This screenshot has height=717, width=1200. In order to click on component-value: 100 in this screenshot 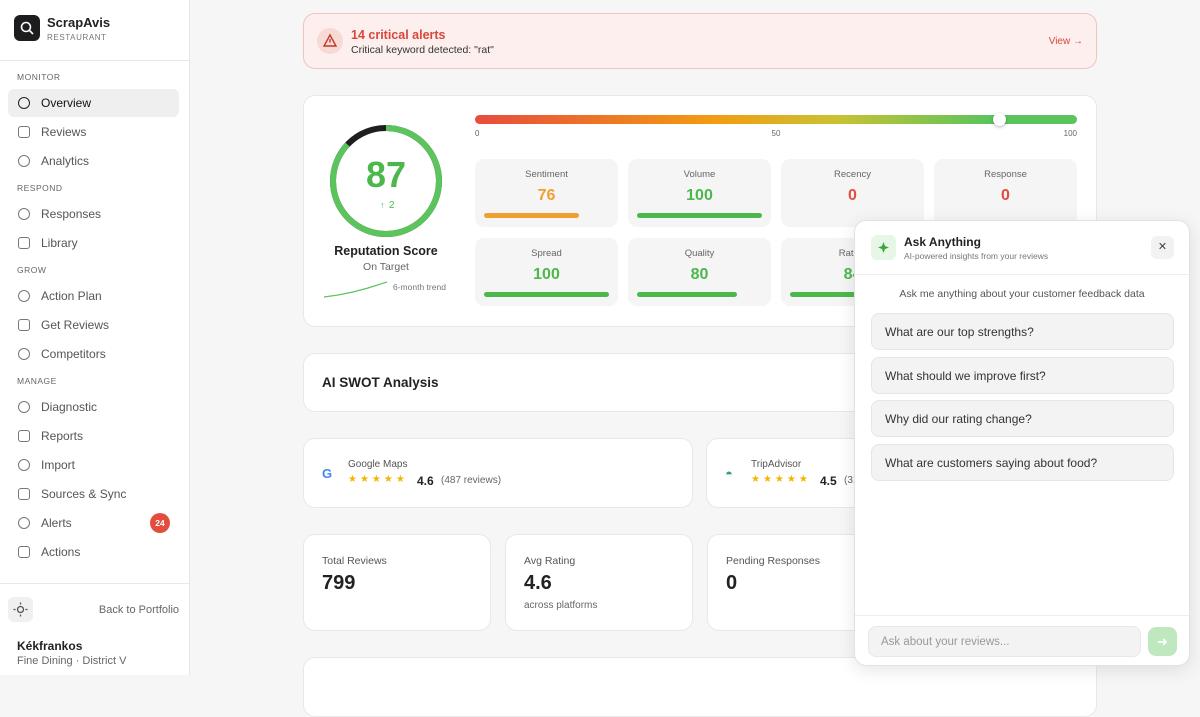, I will do `click(699, 195)`.